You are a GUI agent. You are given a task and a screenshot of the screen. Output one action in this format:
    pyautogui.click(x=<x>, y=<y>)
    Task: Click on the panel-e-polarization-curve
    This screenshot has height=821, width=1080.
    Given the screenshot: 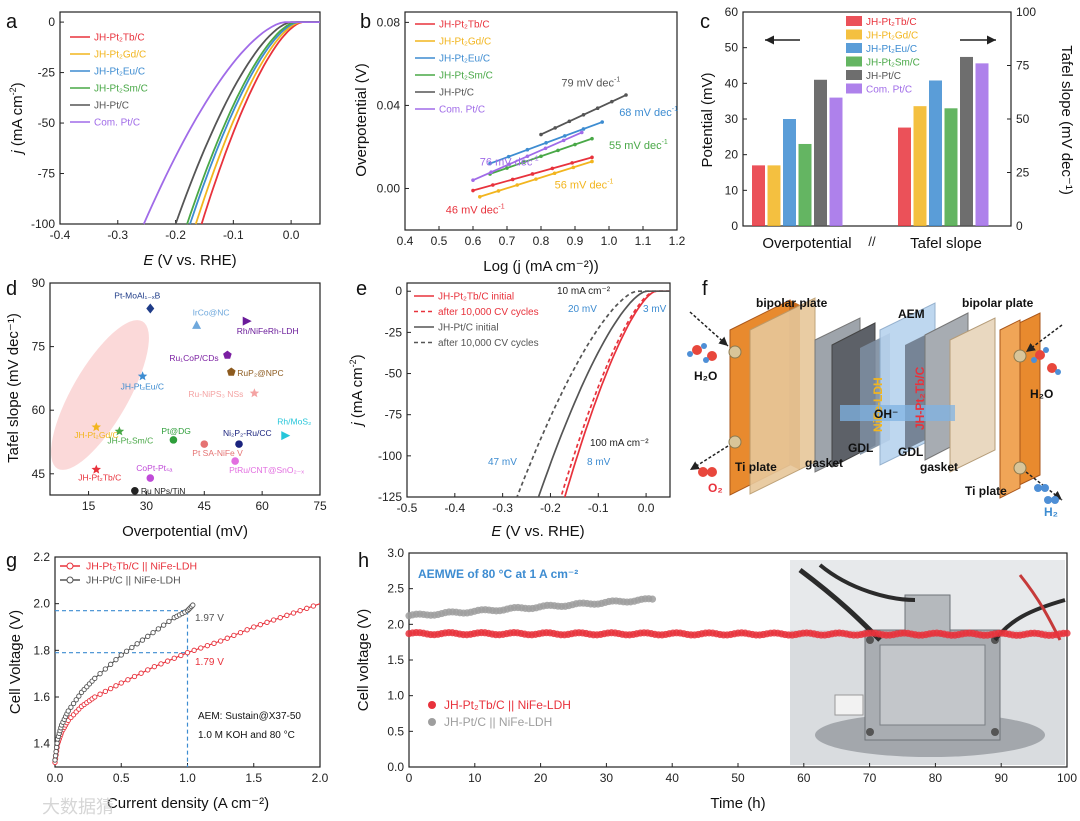 What is the action you would take?
    pyautogui.click(x=616, y=394)
    